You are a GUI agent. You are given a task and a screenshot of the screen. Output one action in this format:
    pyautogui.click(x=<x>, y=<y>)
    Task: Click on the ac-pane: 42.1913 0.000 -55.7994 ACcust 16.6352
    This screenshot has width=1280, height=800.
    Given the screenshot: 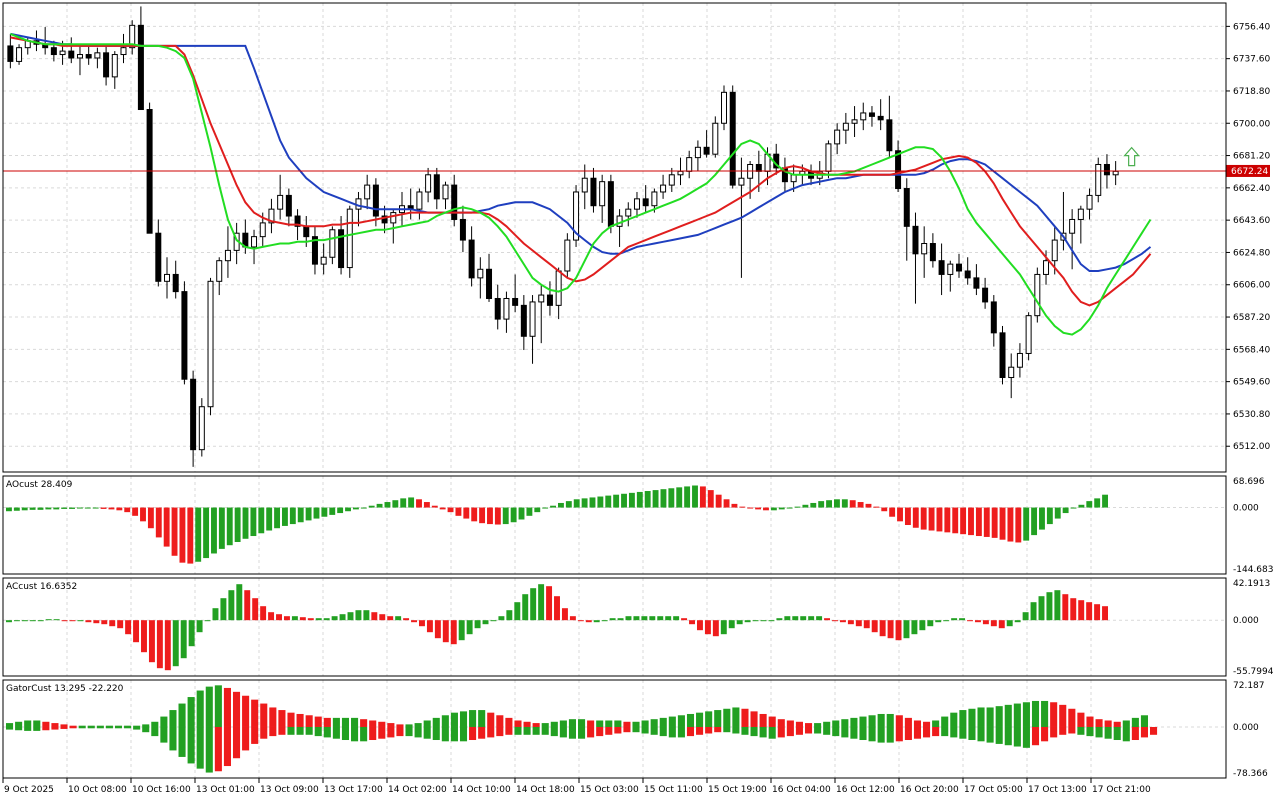 What is the action you would take?
    pyautogui.click(x=638, y=627)
    